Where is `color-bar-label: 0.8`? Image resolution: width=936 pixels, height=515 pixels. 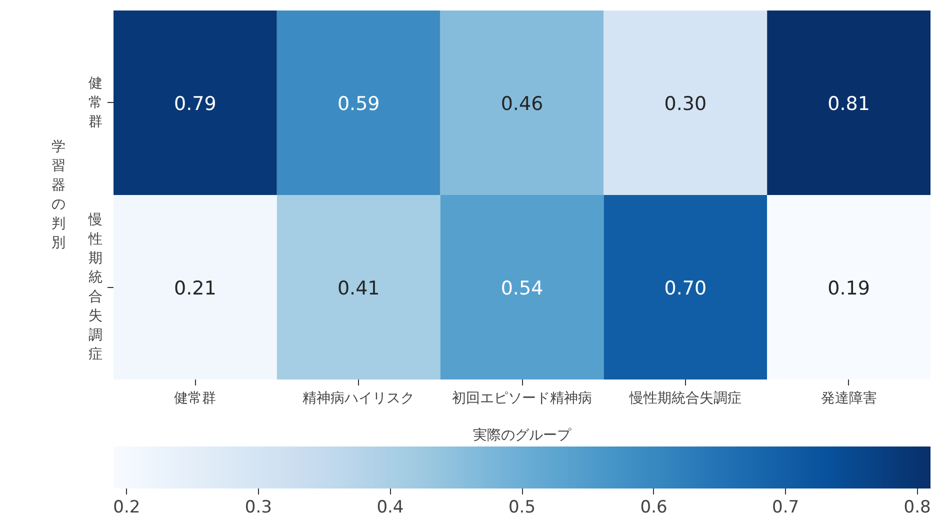 color-bar-label: 0.8 is located at coordinates (917, 506).